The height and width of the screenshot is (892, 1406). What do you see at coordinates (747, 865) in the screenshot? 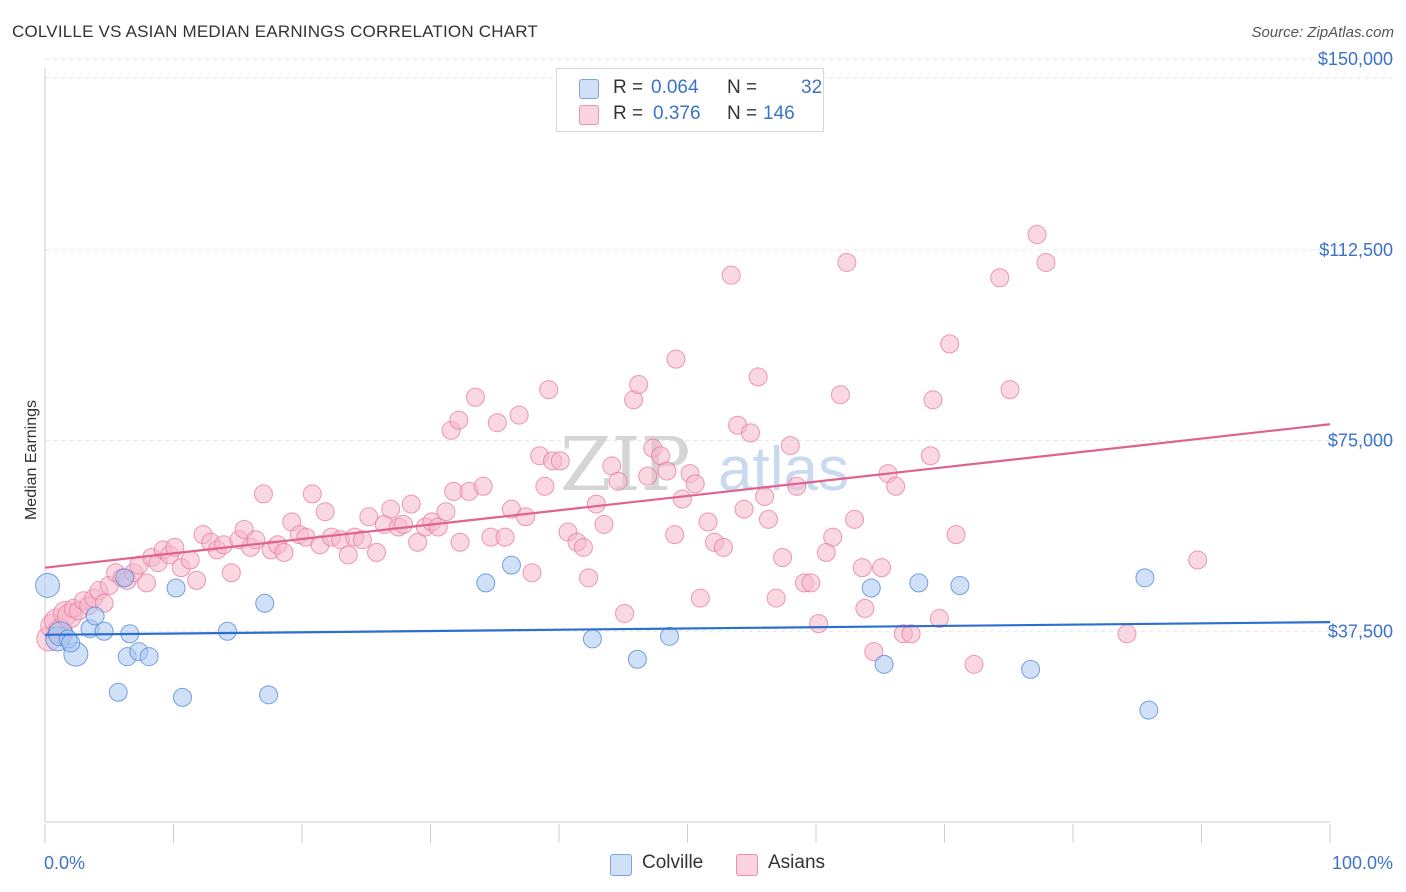
I see `bottom-legend-swatch-asians` at bounding box center [747, 865].